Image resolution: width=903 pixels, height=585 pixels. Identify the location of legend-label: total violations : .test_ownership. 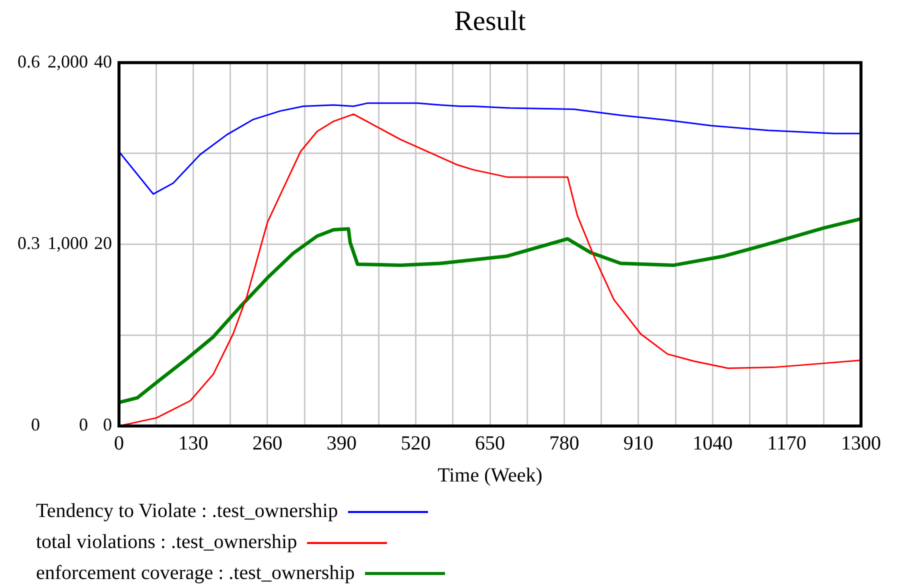
(167, 542).